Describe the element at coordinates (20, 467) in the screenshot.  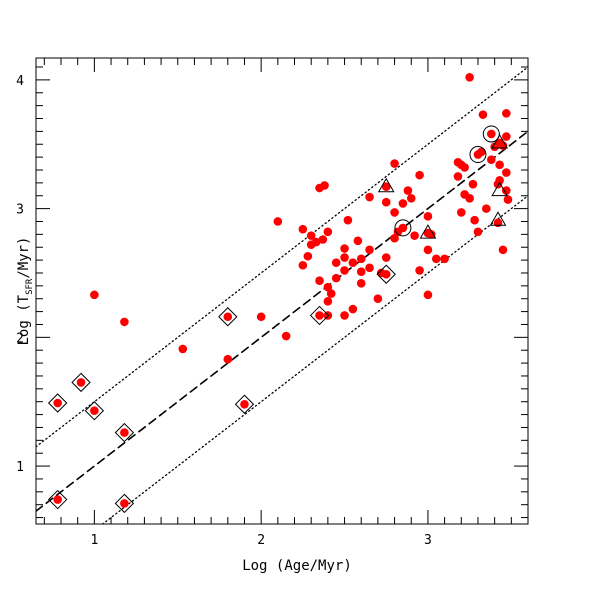
I see `y-tick-label: 1` at that location.